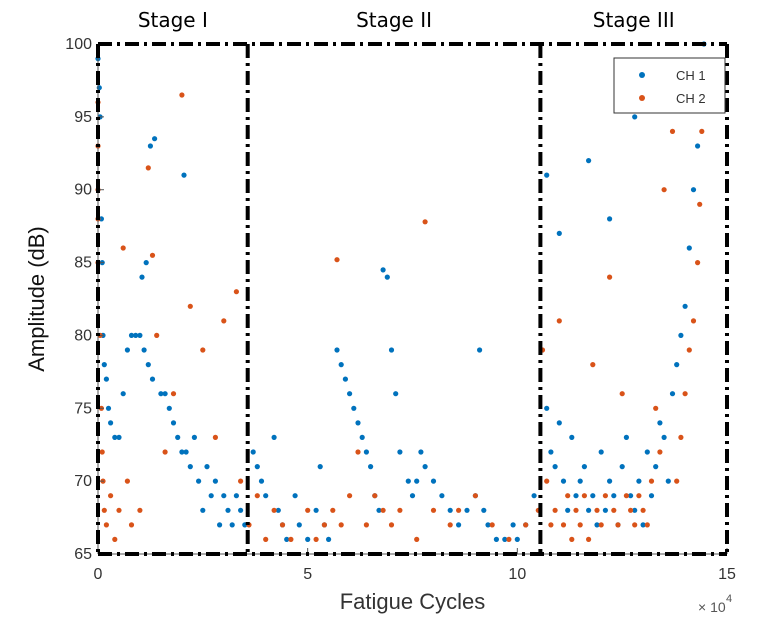  I want to click on x-tick-label: 0, so click(98, 574).